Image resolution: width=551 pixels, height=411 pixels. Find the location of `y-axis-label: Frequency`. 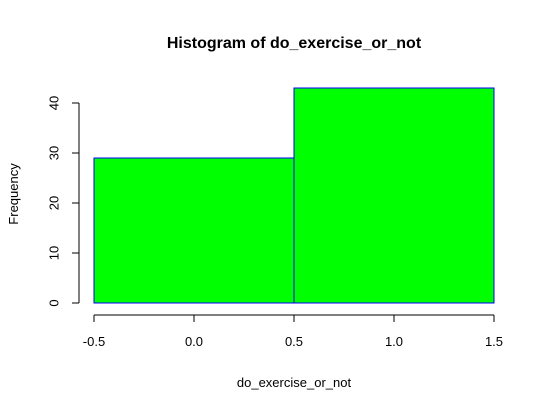

y-axis-label: Frequency is located at coordinates (13, 194).